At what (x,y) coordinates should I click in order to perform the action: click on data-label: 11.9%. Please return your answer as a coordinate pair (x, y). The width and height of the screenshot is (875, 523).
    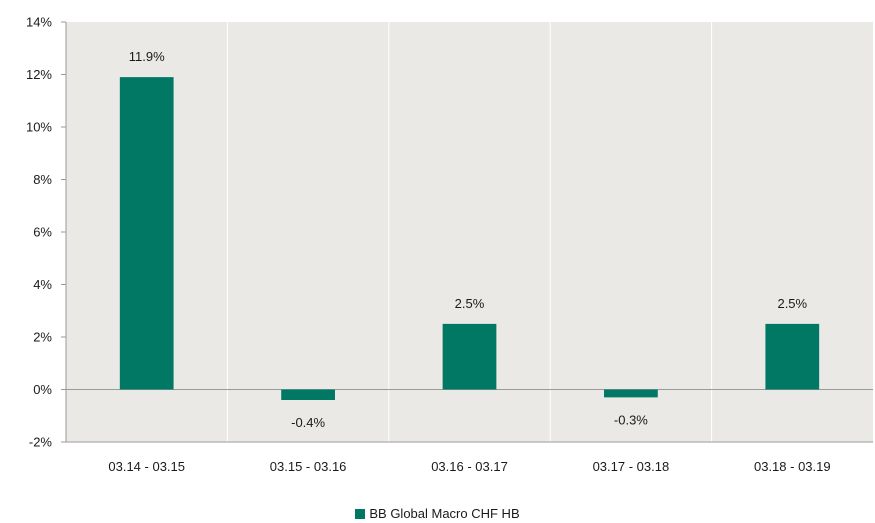
    Looking at the image, I should click on (147, 56).